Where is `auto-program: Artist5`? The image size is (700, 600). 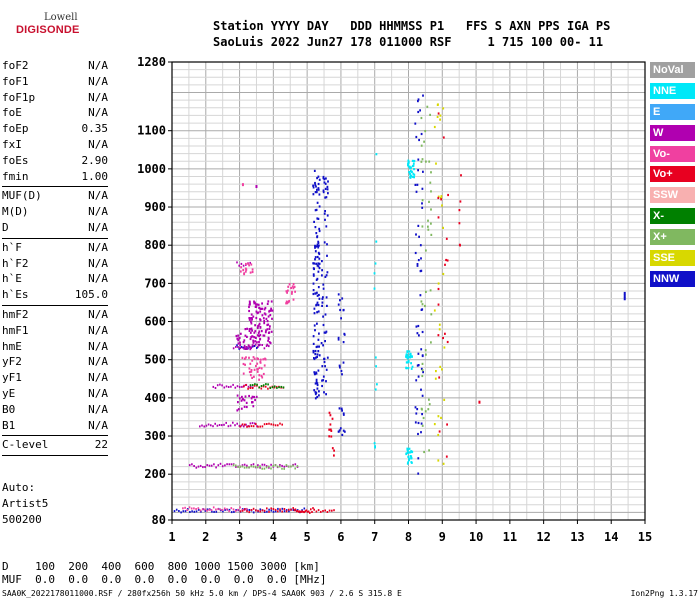 auto-program: Artist5 is located at coordinates (25, 503).